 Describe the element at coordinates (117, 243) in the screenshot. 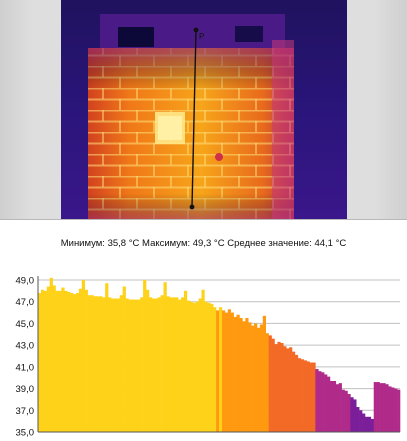

I see `min-value: 35,8` at that location.